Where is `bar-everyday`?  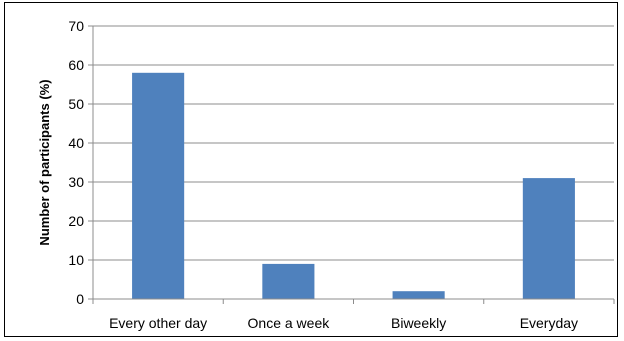
bar-everyday is located at coordinates (548, 238).